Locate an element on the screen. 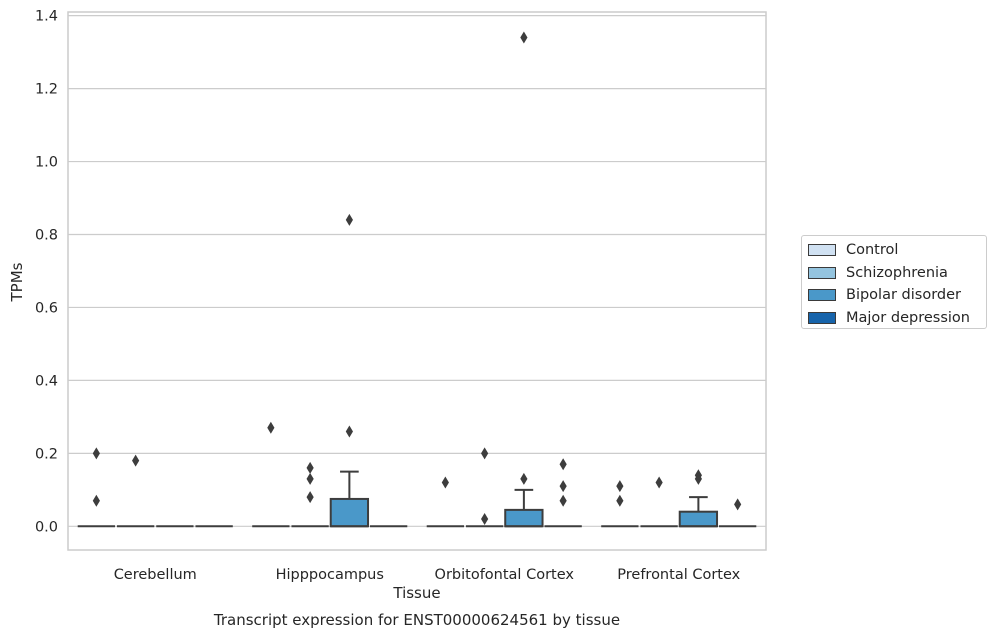 This screenshot has height=637, width=997. y-tick-label: 0.8 is located at coordinates (46, 235).